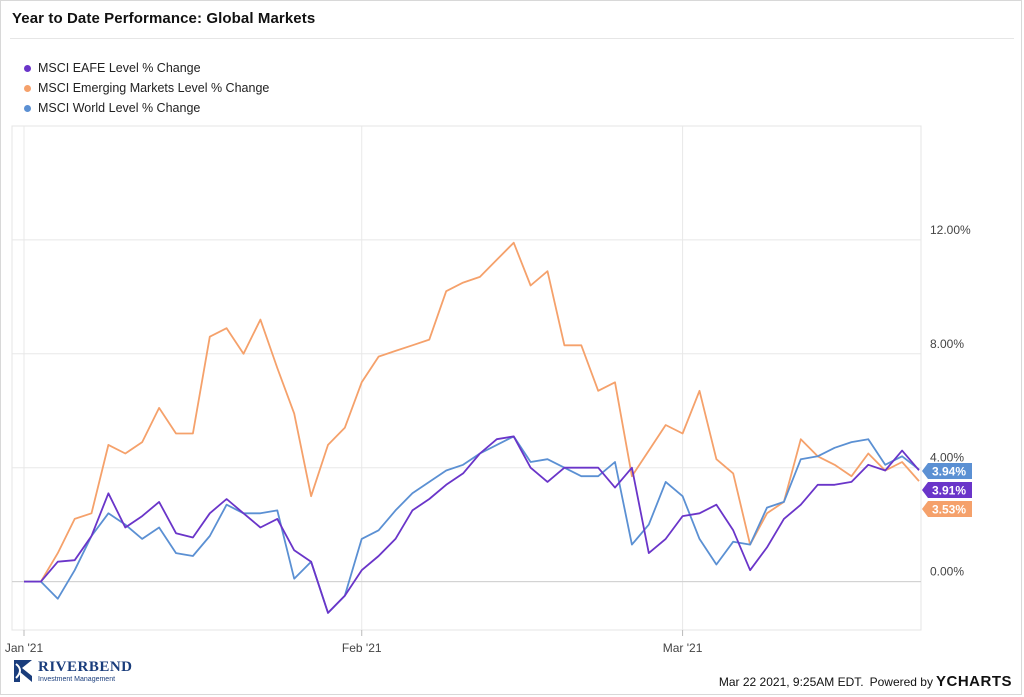 This screenshot has width=1024, height=697. What do you see at coordinates (119, 68) in the screenshot?
I see `legend-label-eafe: MSCI EAFE Level % Change` at bounding box center [119, 68].